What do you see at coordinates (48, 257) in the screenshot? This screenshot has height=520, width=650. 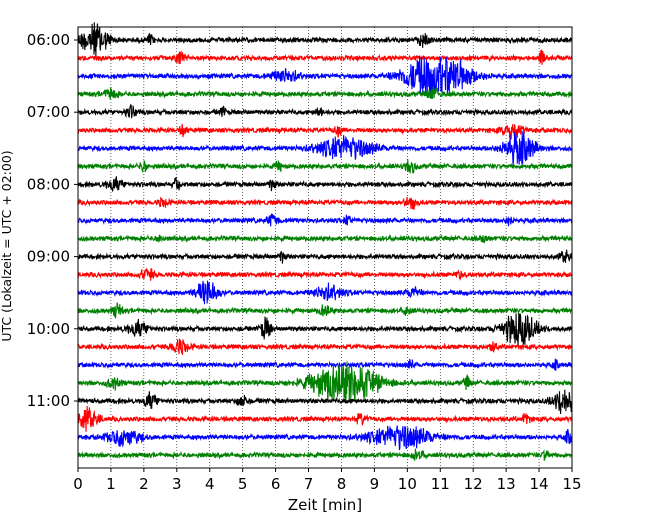 I see `y-tick-label: 09:00` at bounding box center [48, 257].